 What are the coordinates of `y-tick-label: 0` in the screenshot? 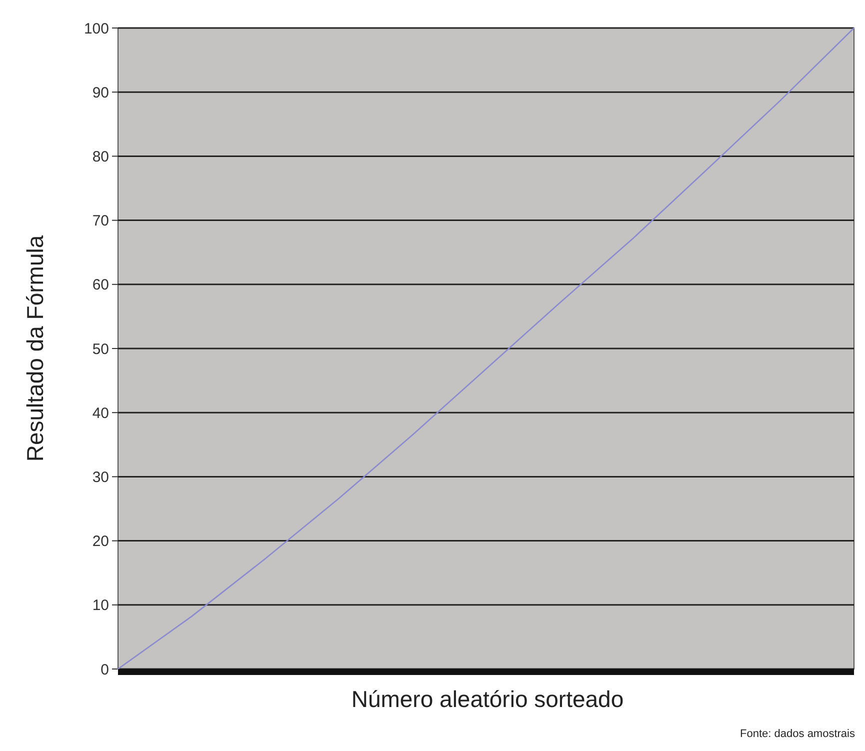 It's located at (104, 669).